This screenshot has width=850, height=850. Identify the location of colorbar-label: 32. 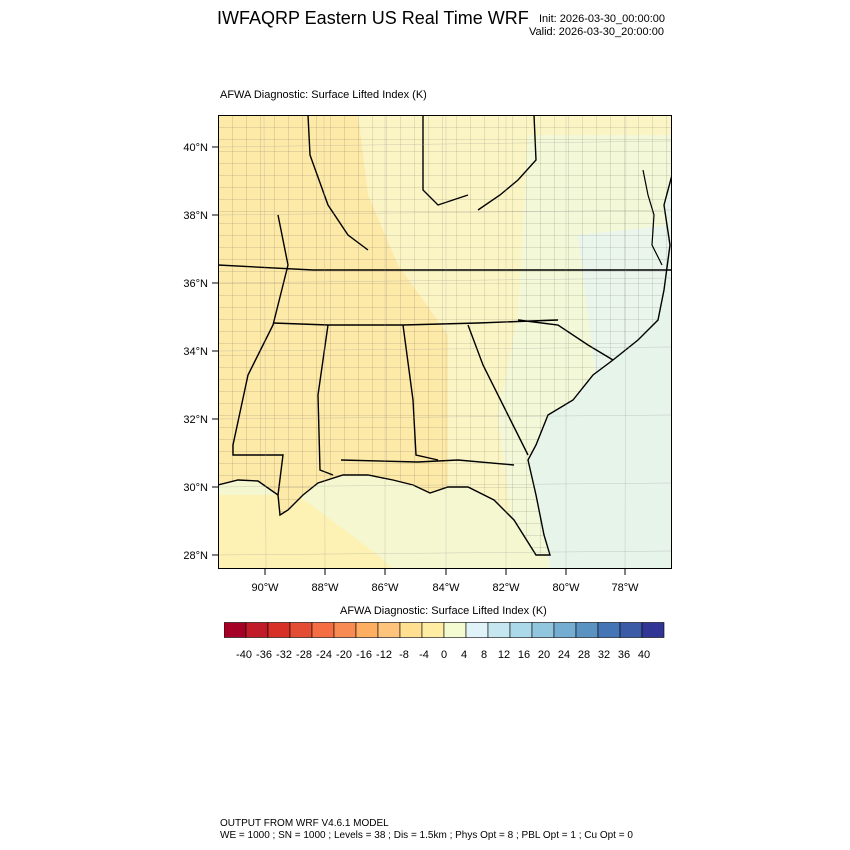
(604, 655).